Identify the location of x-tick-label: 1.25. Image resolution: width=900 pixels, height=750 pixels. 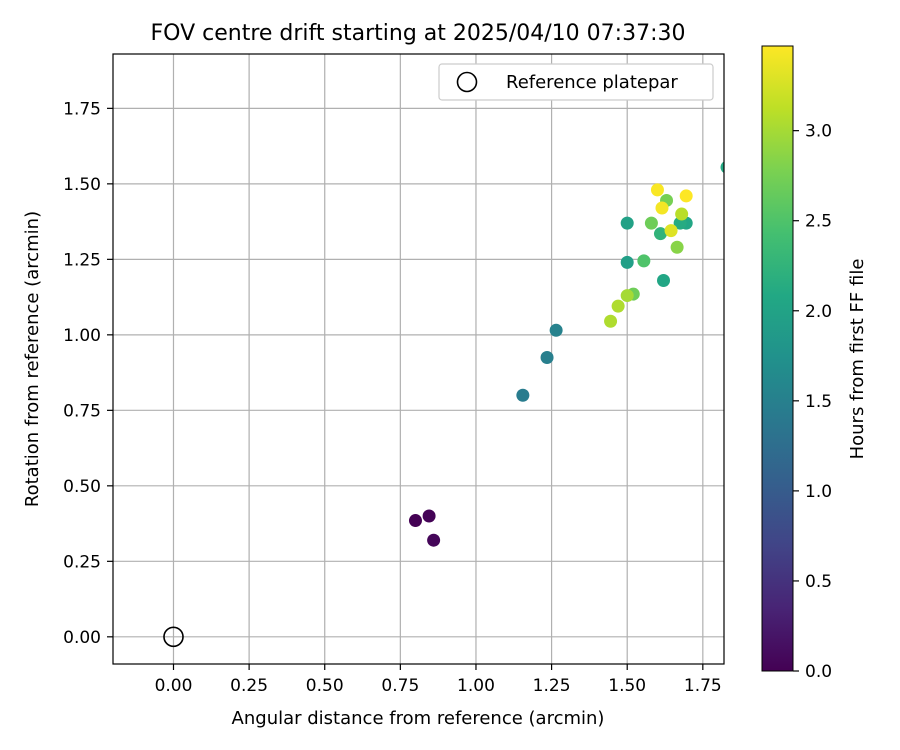
(552, 686).